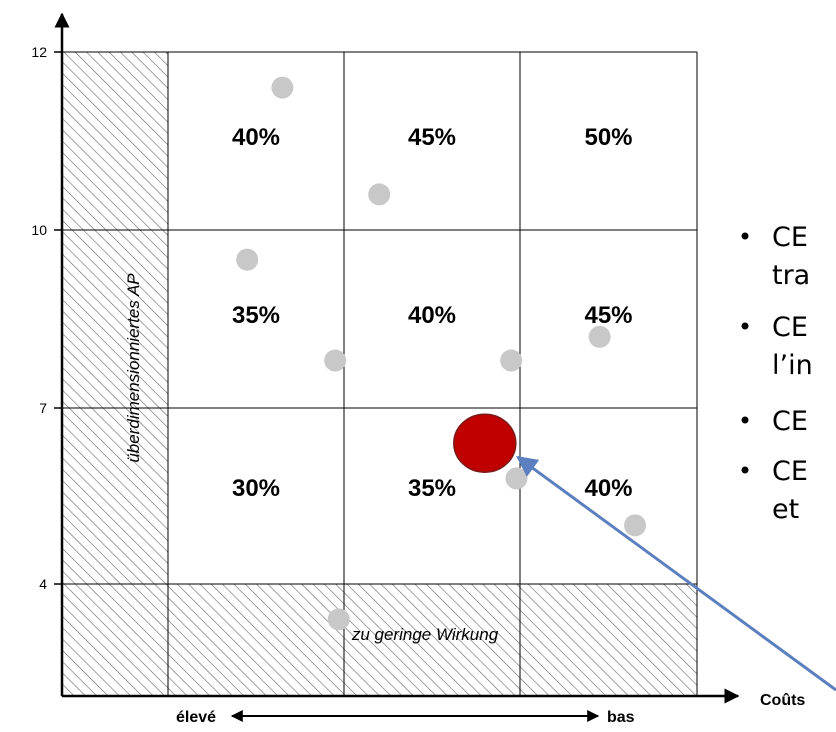 This screenshot has height=732, width=836. I want to click on y-tick-label: 4, so click(43, 584).